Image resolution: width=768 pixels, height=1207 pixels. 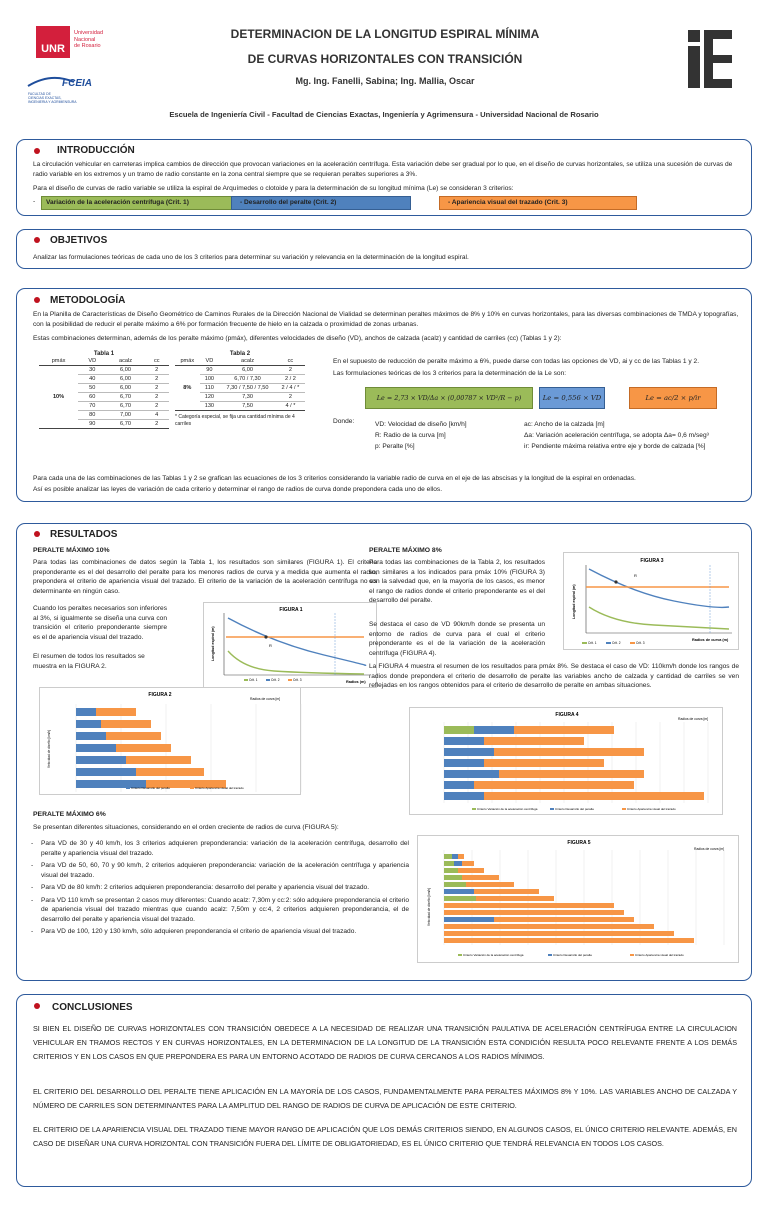 What do you see at coordinates (290, 610) in the screenshot?
I see `figura1-title: FIGURA 1` at bounding box center [290, 610].